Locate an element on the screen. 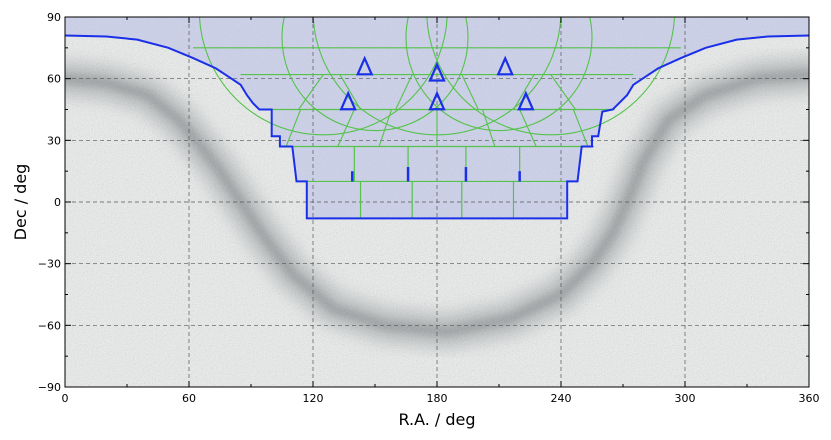  x-tick-label: 120 is located at coordinates (313, 398).